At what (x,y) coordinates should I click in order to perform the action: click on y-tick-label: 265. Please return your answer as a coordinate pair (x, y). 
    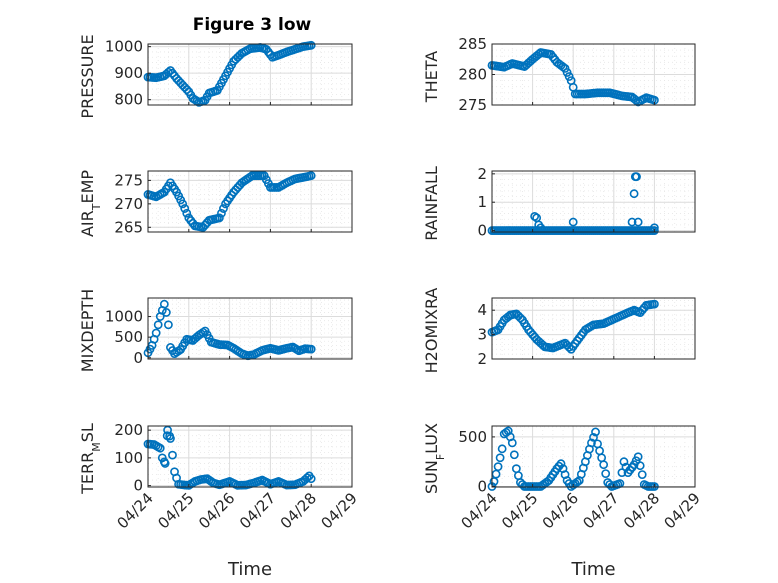
    Looking at the image, I should click on (128, 227).